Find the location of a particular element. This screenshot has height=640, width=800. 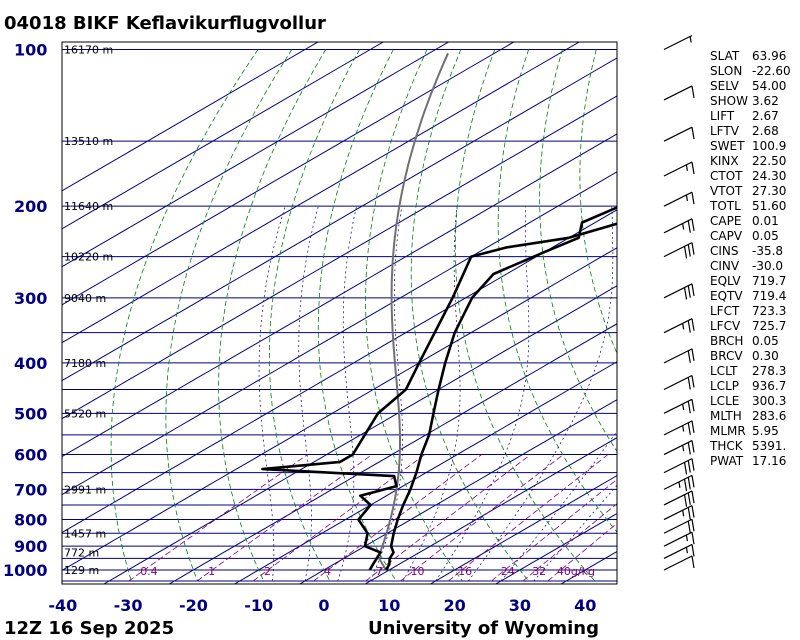

index-value: 5391. is located at coordinates (769, 446).